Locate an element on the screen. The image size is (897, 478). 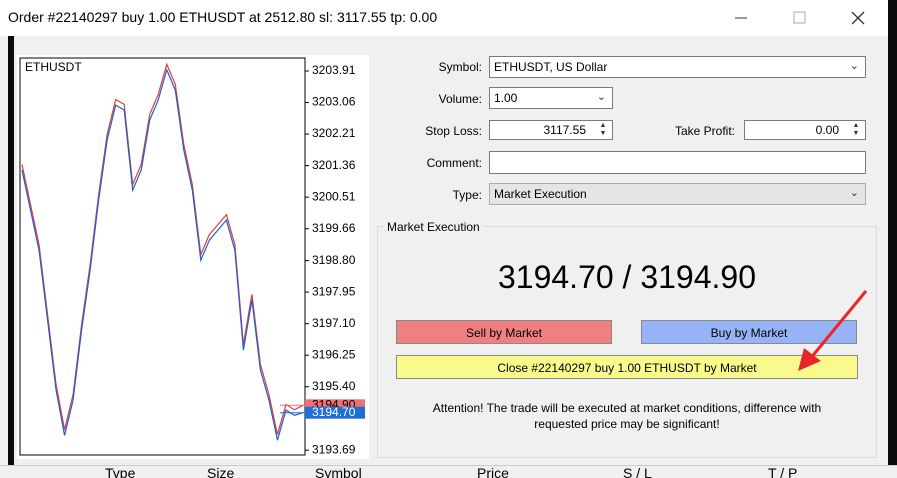
chart-symbol: ETHUSDT is located at coordinates (53, 67).